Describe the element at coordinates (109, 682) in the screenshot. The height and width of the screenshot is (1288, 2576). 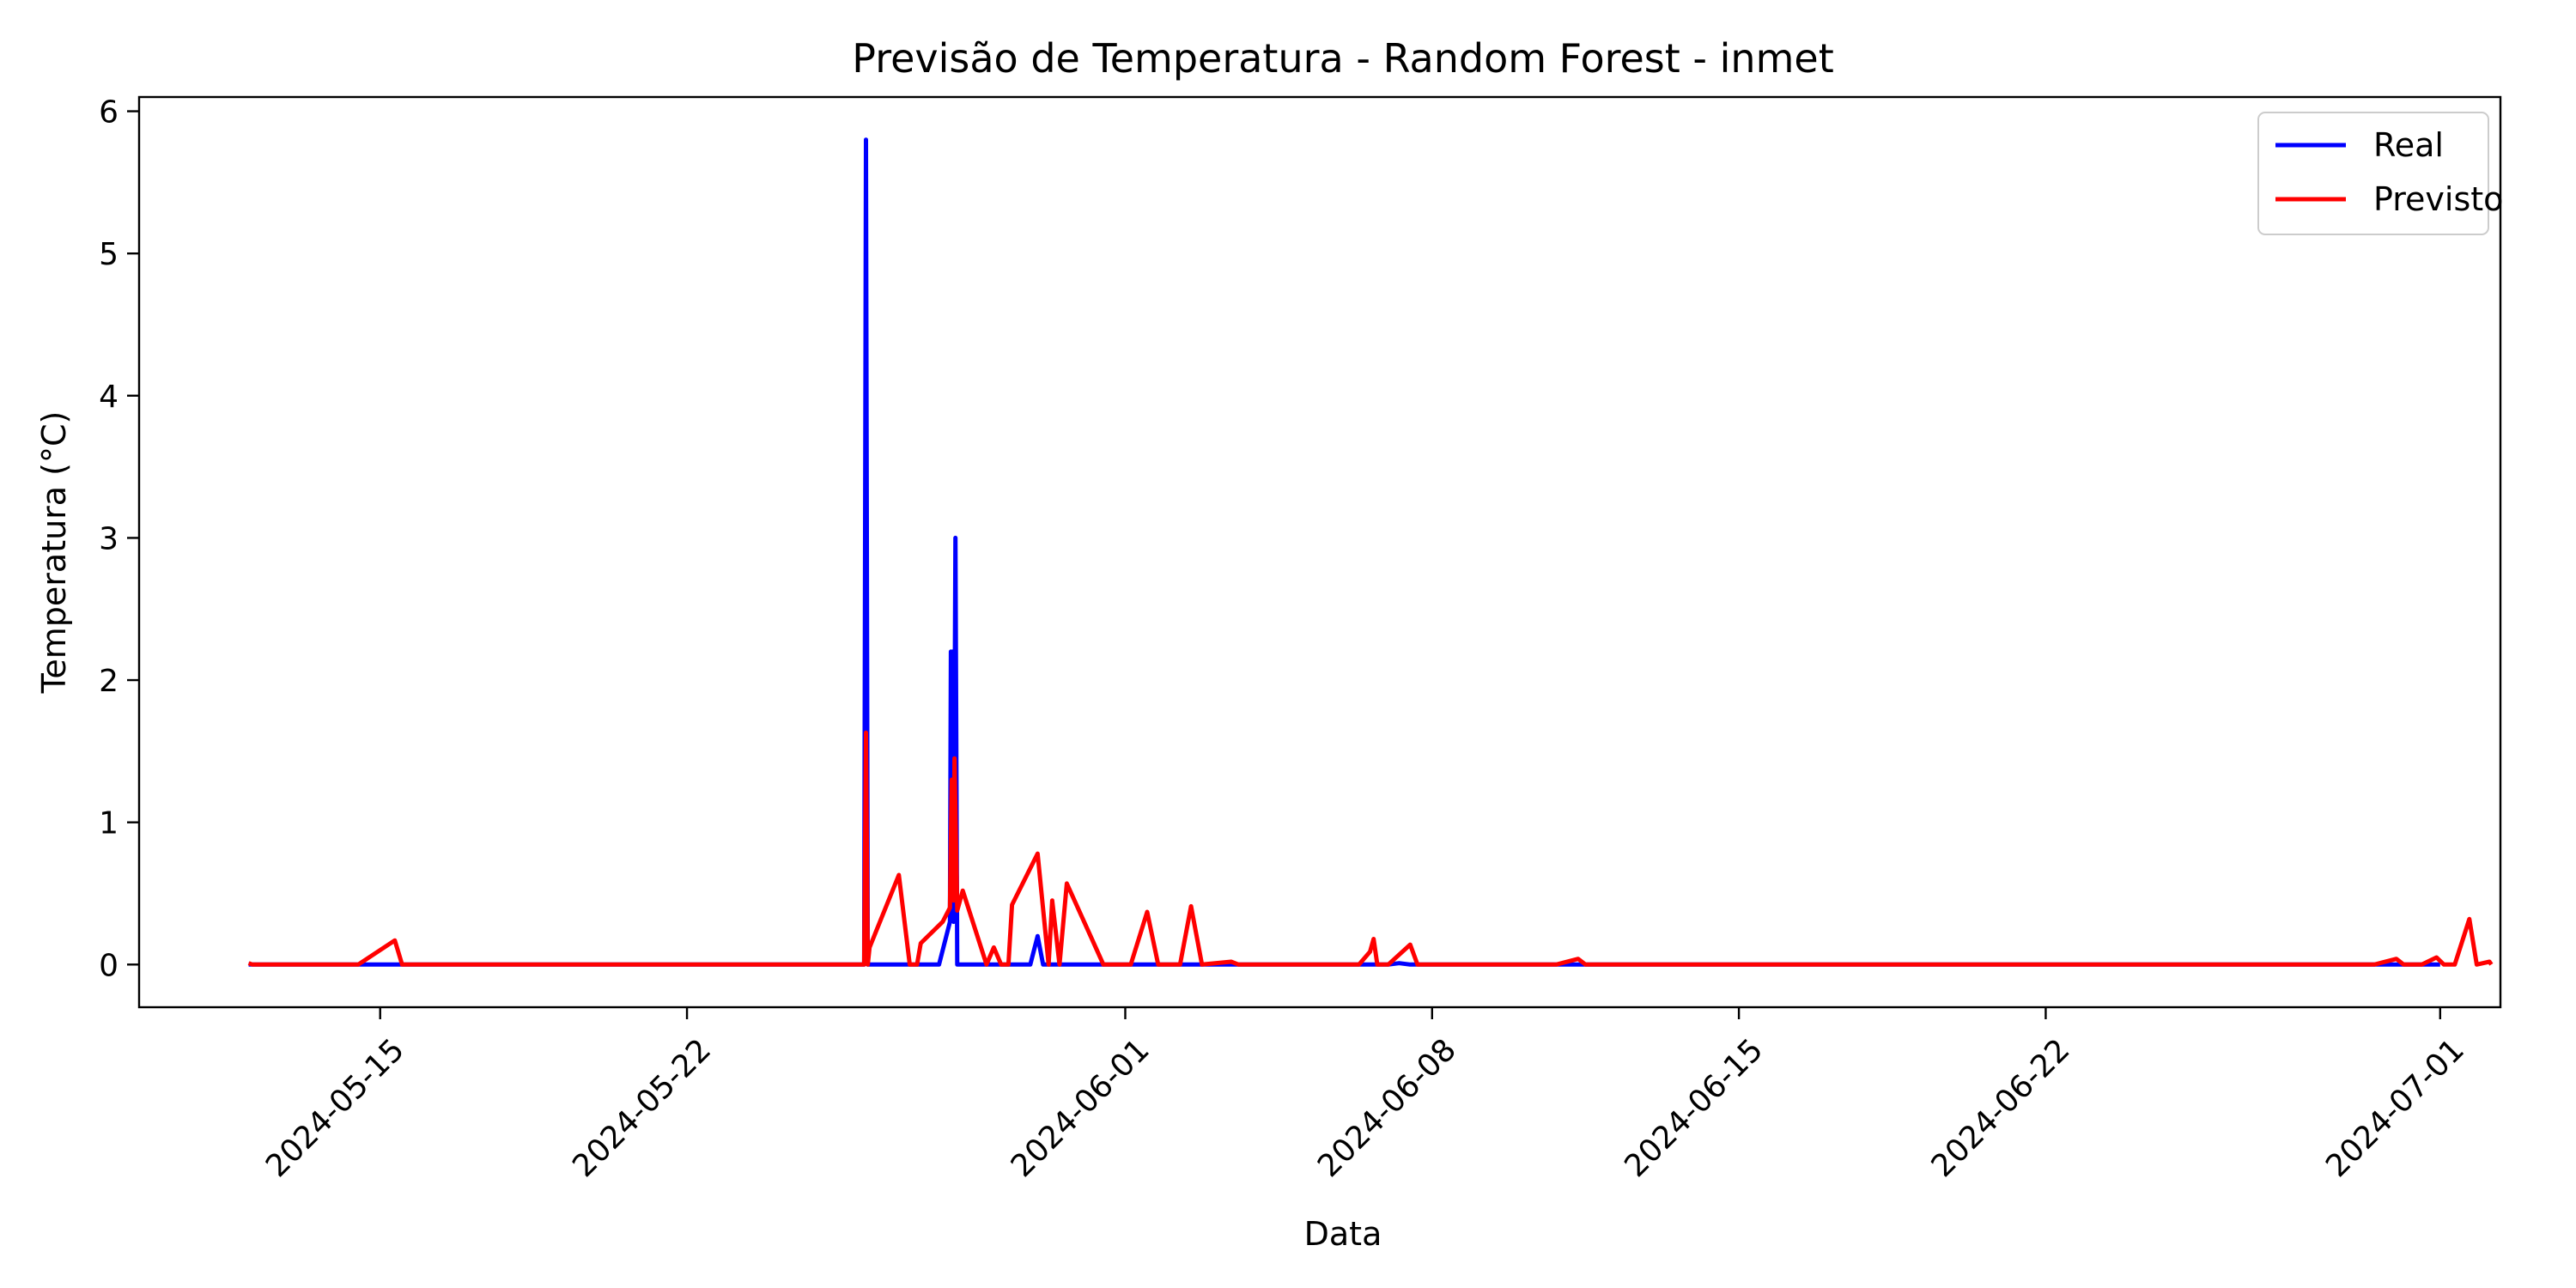
I see `y-tick-label: 2` at that location.